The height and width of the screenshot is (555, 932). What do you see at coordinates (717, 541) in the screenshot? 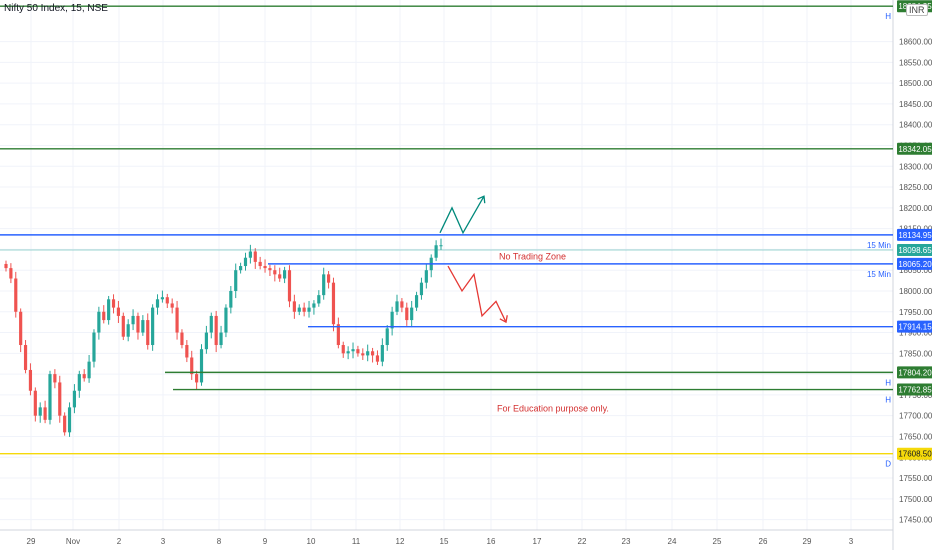
I see `time-tick-label: 25` at bounding box center [717, 541].